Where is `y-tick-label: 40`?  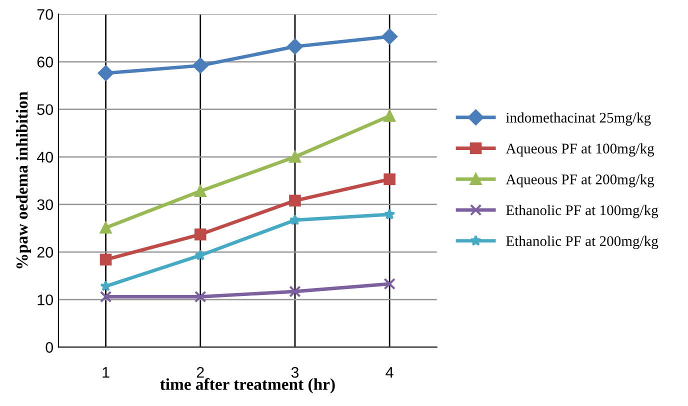 y-tick-label: 40 is located at coordinates (45, 157).